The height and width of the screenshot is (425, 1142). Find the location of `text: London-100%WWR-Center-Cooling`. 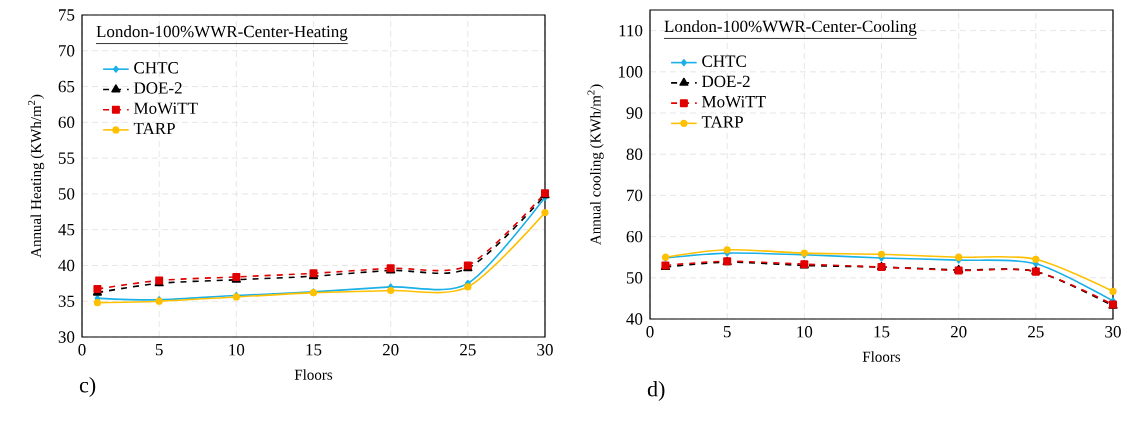

text: London-100%WWR-Center-Cooling is located at coordinates (790, 28).